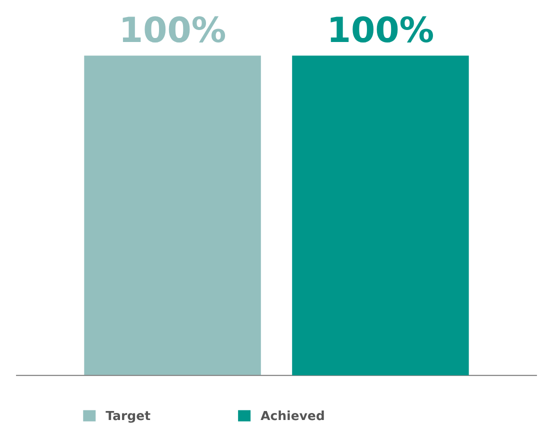 This screenshot has width=553, height=434. Describe the element at coordinates (292, 415) in the screenshot. I see `legend-label: Achieved` at that location.